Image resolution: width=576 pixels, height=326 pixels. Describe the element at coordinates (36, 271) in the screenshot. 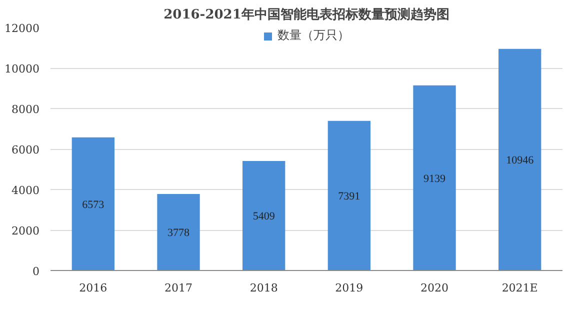

I see `y-tick-label: 0` at that location.